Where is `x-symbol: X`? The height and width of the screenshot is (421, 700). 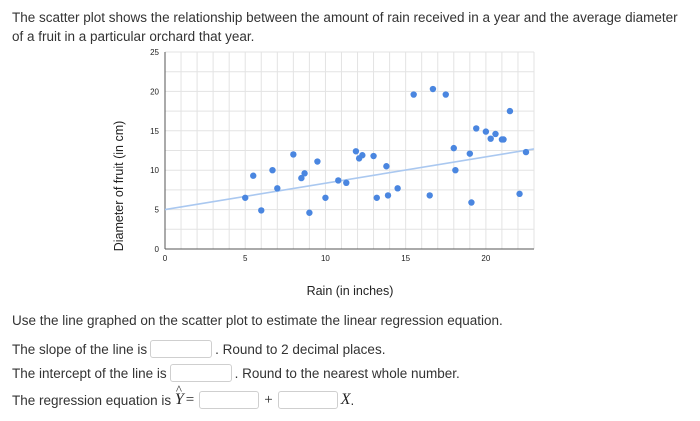 x-symbol: X is located at coordinates (345, 399).